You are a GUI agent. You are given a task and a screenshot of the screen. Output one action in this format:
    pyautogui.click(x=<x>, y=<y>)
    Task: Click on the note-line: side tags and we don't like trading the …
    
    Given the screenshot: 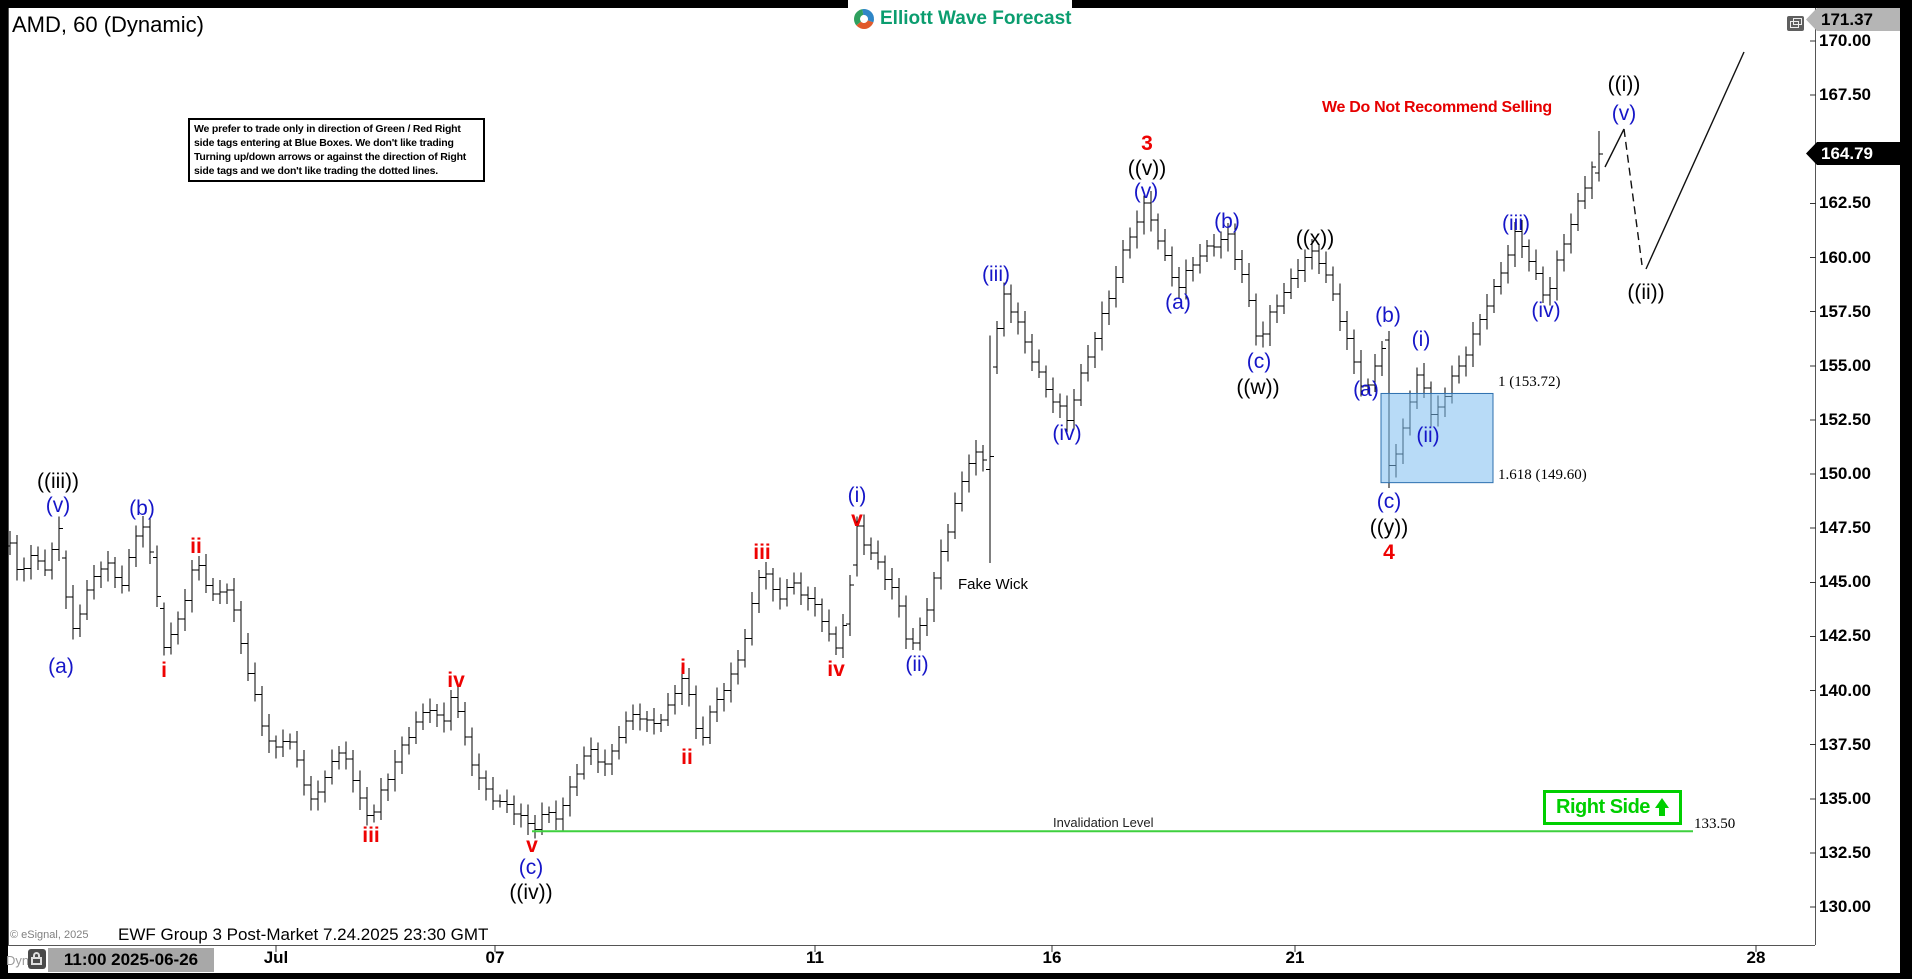 What is the action you would take?
    pyautogui.click(x=316, y=171)
    